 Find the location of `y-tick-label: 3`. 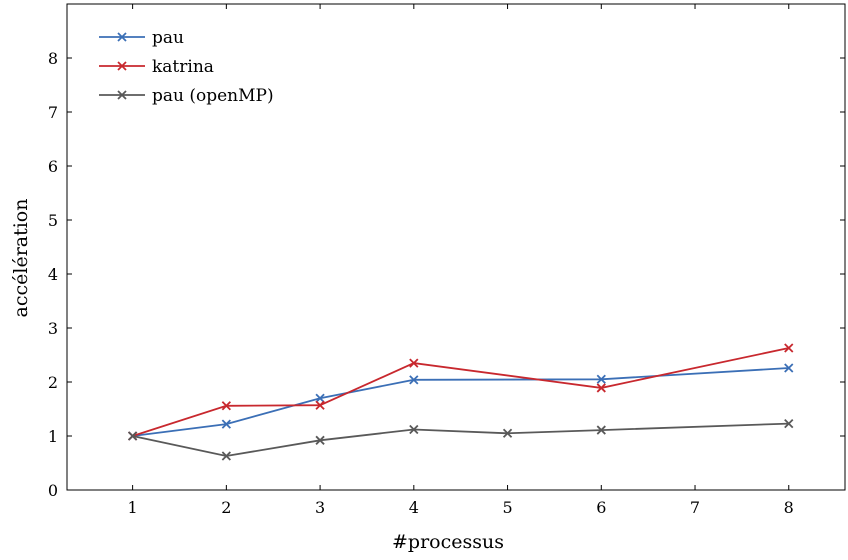

y-tick-label: 3 is located at coordinates (53, 328).